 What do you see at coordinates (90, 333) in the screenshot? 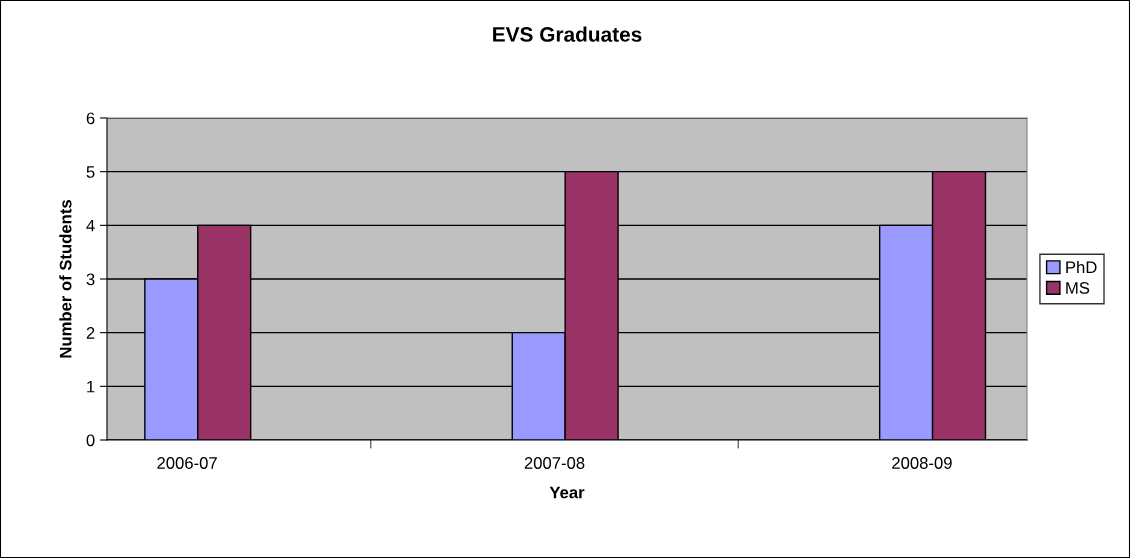
I see `y-tick-label: 2` at bounding box center [90, 333].